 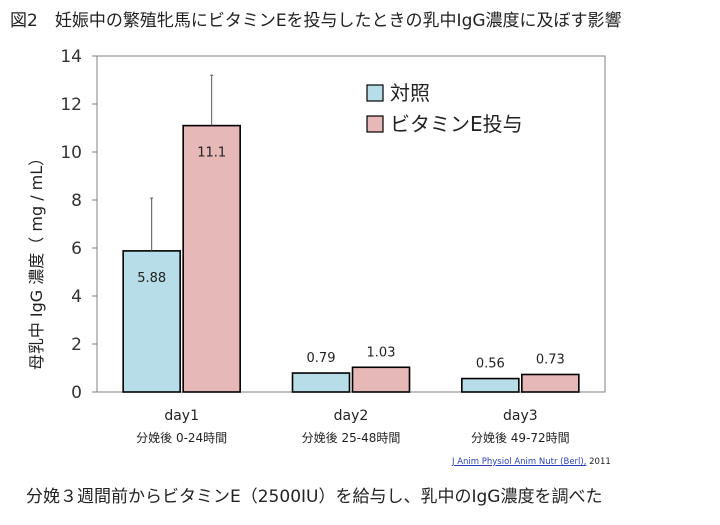 I want to click on x-category-sublabel: 分娩後 25-48時間, so click(x=351, y=438).